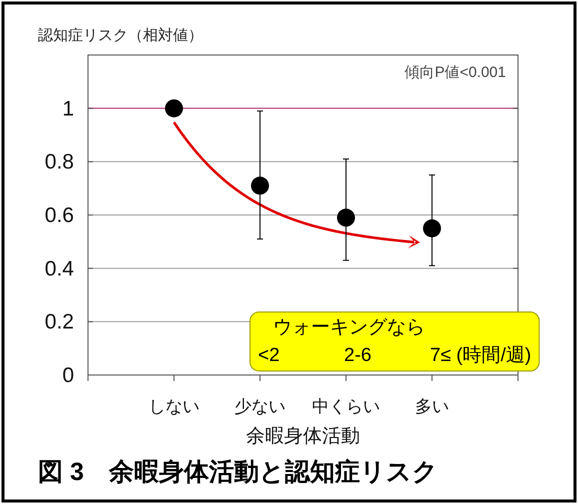 This screenshot has width=578, height=504. I want to click on text: 図 3 余暇身体活動と認知症リスク, so click(238, 472).